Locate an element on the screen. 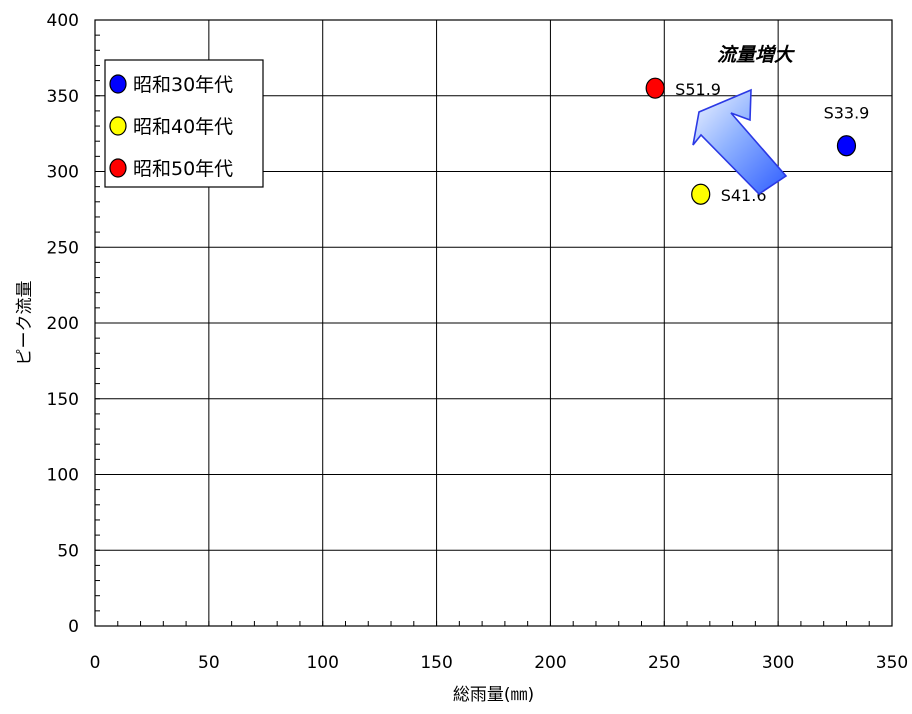 The width and height of the screenshot is (912, 714). legend-label: 昭和30年代 is located at coordinates (183, 85).